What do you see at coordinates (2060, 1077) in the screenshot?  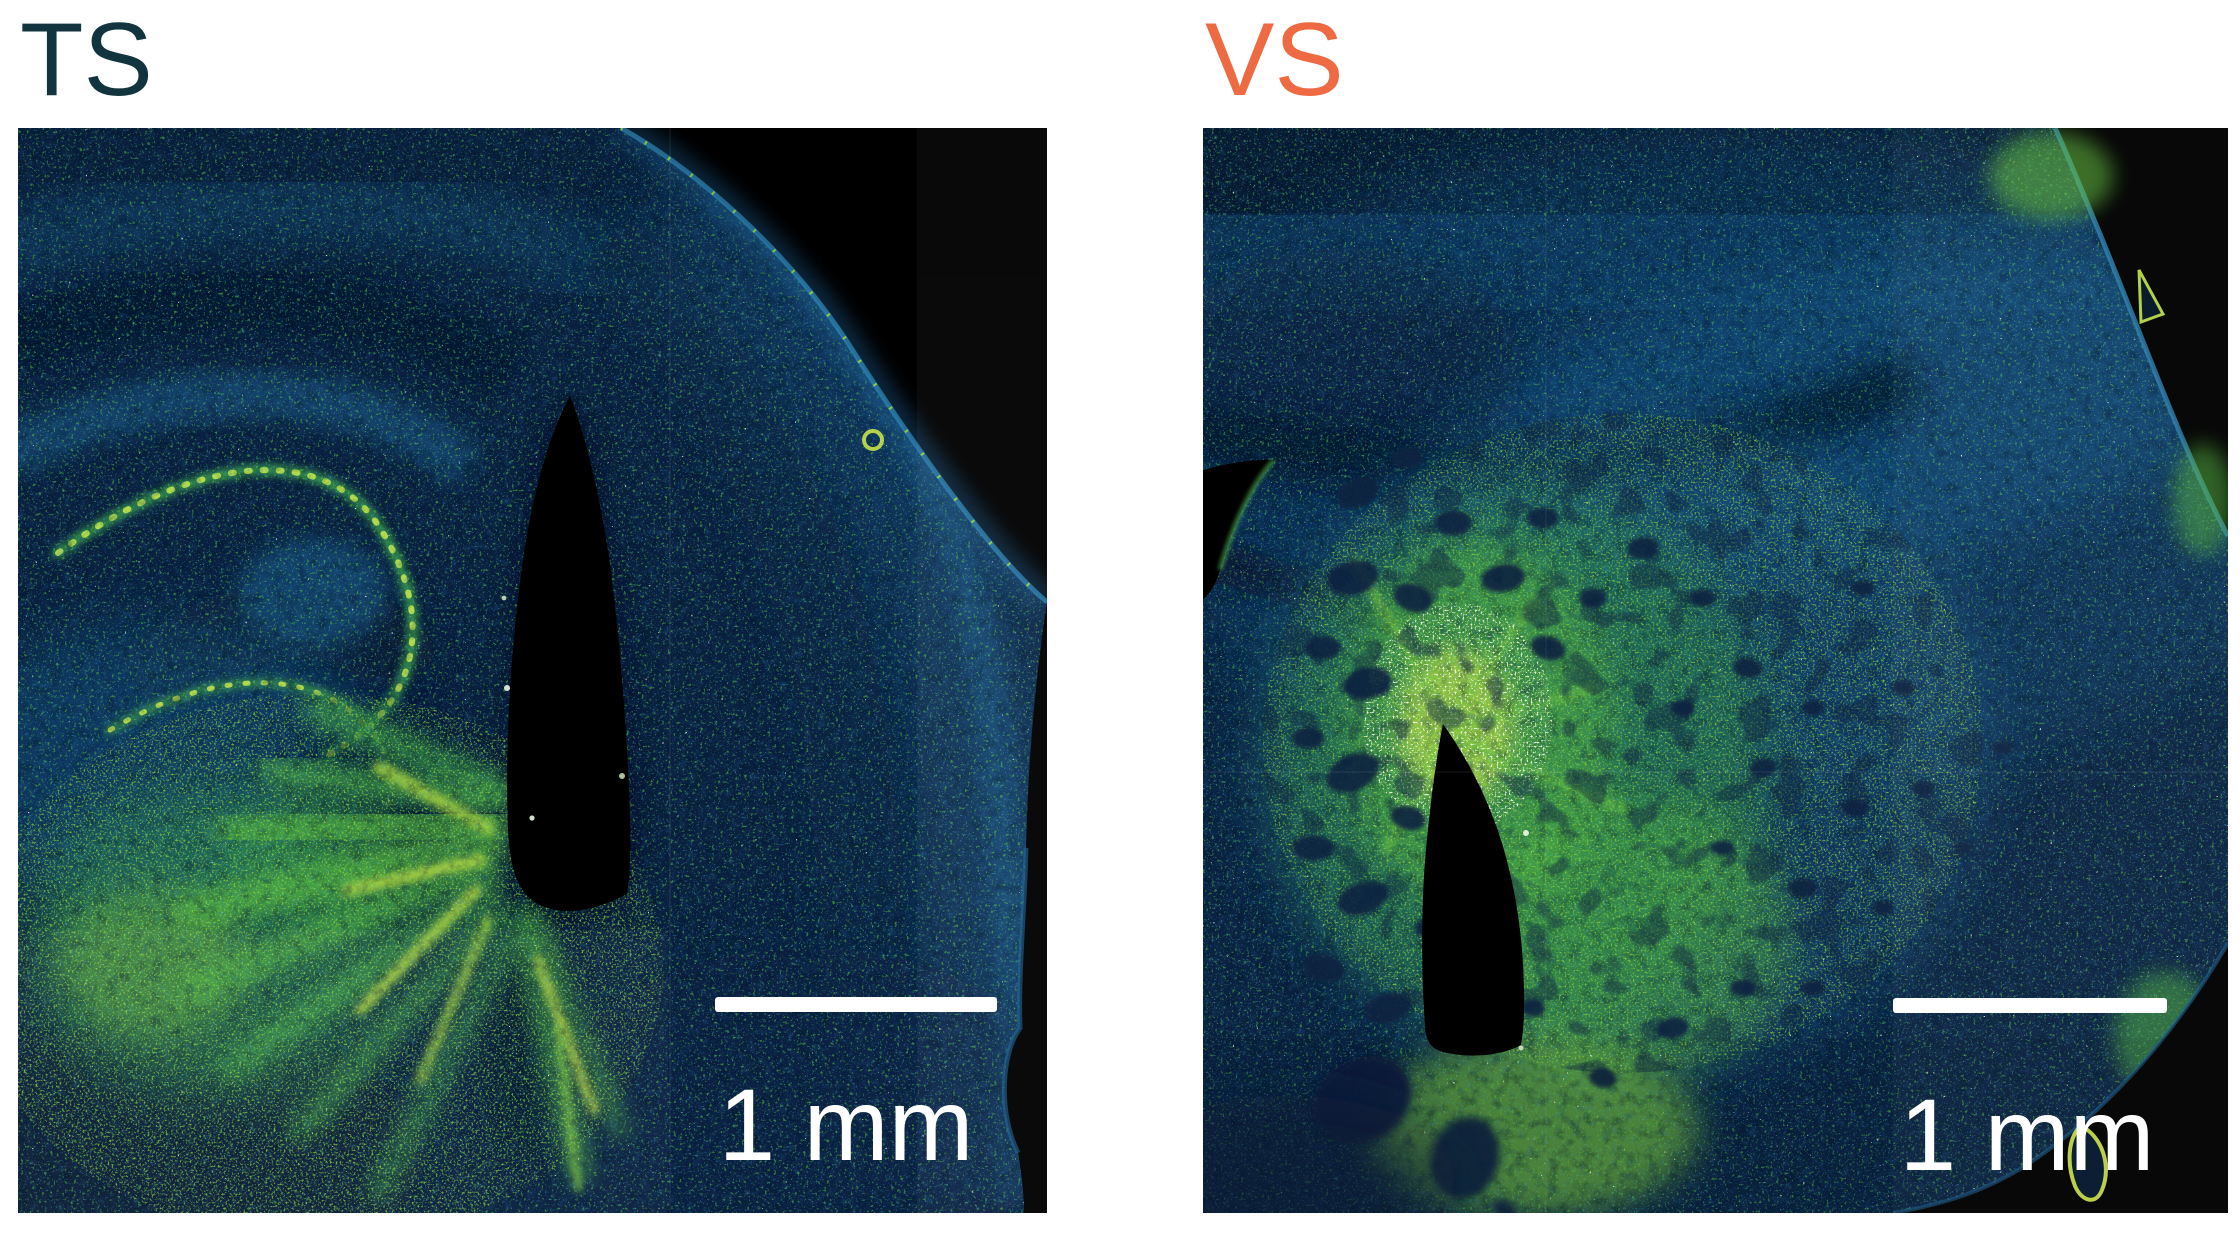 I see `background-bottom-right` at bounding box center [2060, 1077].